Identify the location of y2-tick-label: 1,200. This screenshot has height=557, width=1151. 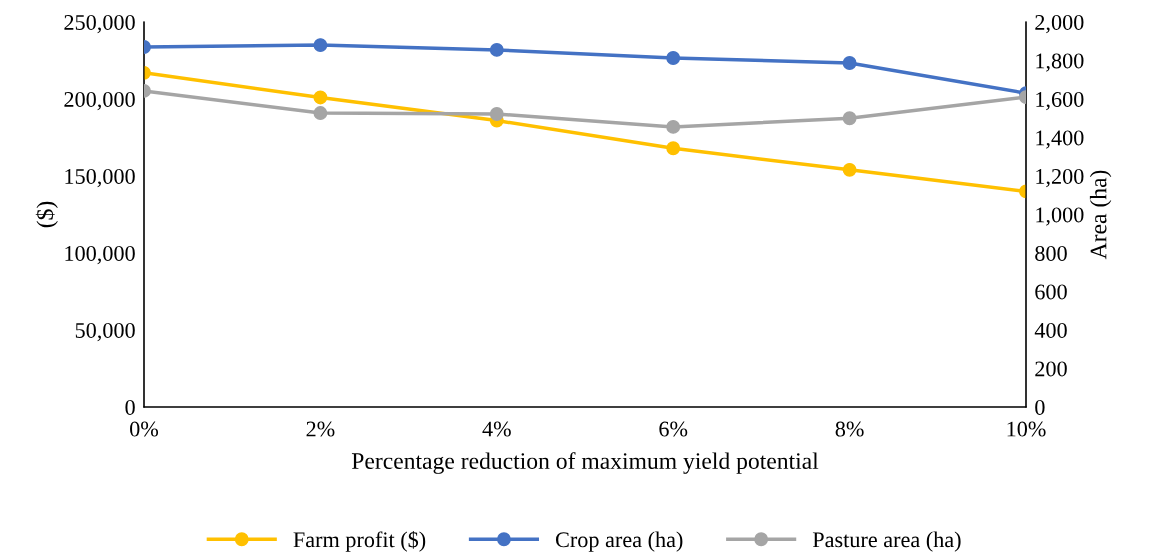
(1060, 178).